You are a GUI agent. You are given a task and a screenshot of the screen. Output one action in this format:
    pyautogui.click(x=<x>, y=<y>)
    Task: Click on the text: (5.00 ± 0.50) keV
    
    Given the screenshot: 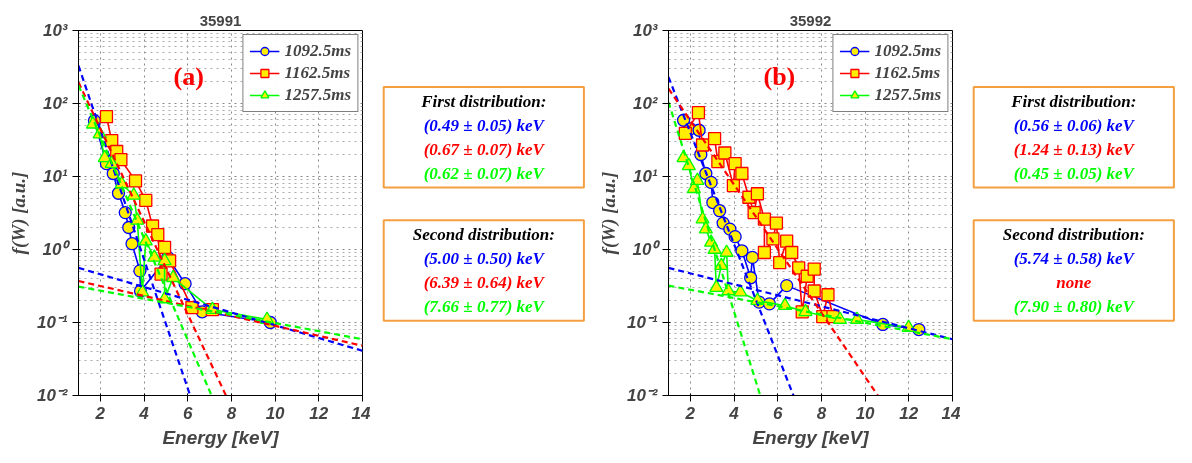 What is the action you would take?
    pyautogui.click(x=484, y=259)
    